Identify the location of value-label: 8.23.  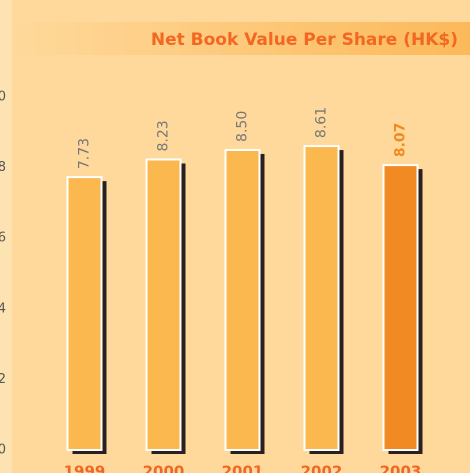
(164, 135).